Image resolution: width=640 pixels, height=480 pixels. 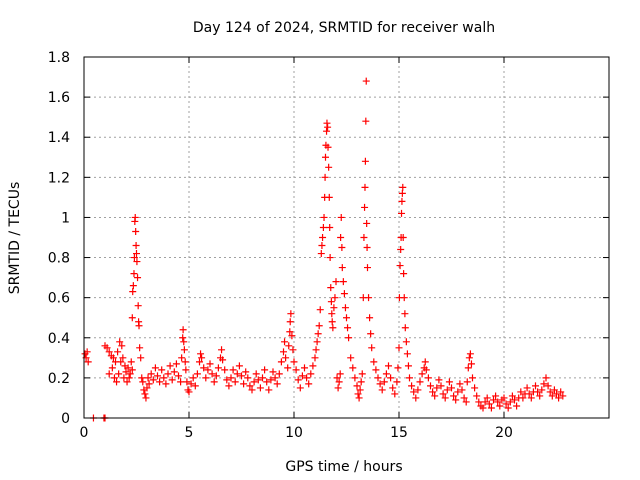 What do you see at coordinates (59, 178) in the screenshot?
I see `y-tick-label: 1.2` at bounding box center [59, 178].